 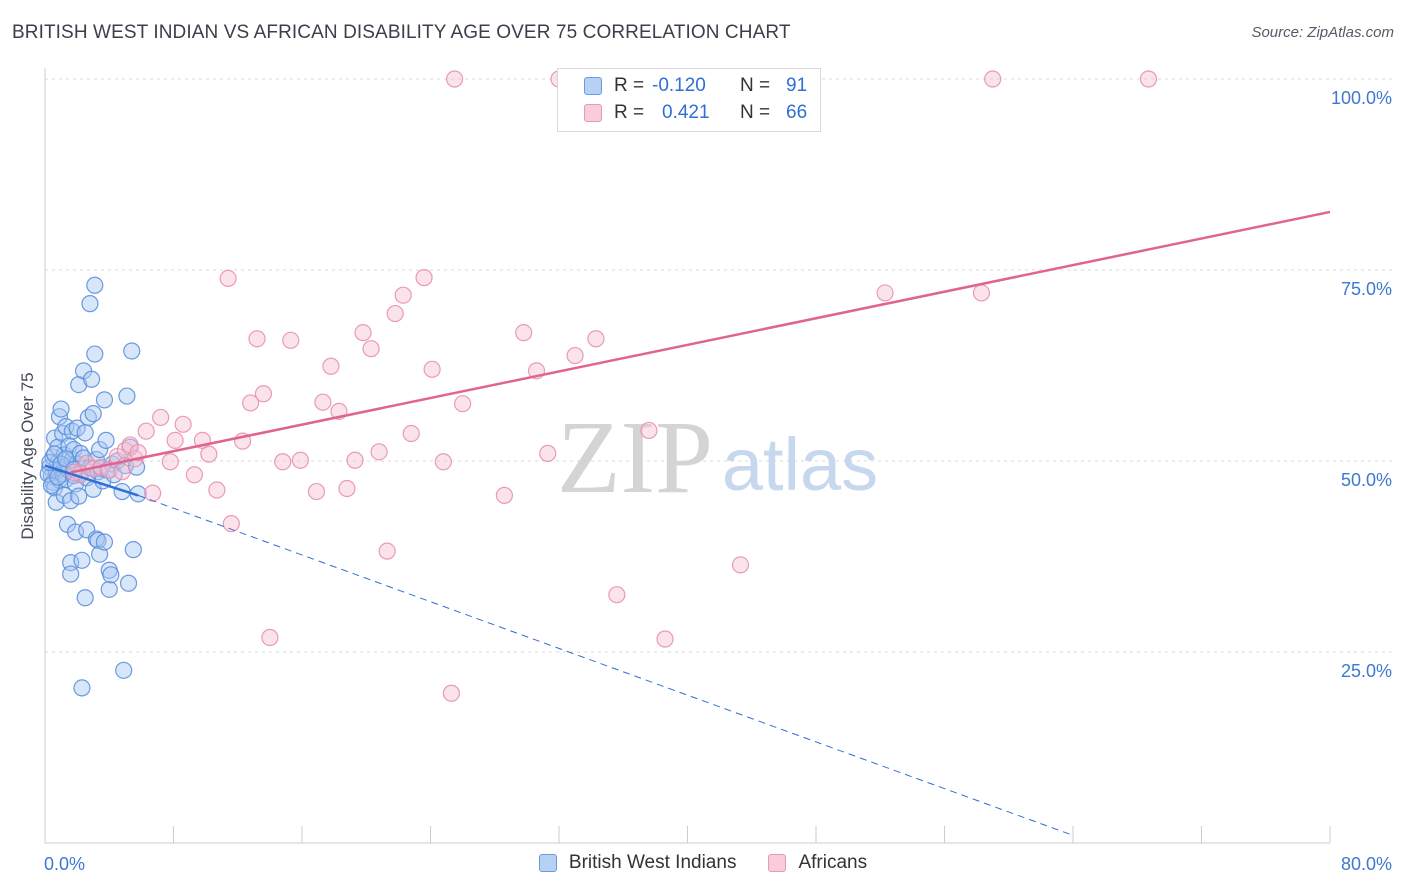 What do you see at coordinates (64, 864) in the screenshot?
I see `x-tick-label-min: 0.0%` at bounding box center [64, 864].